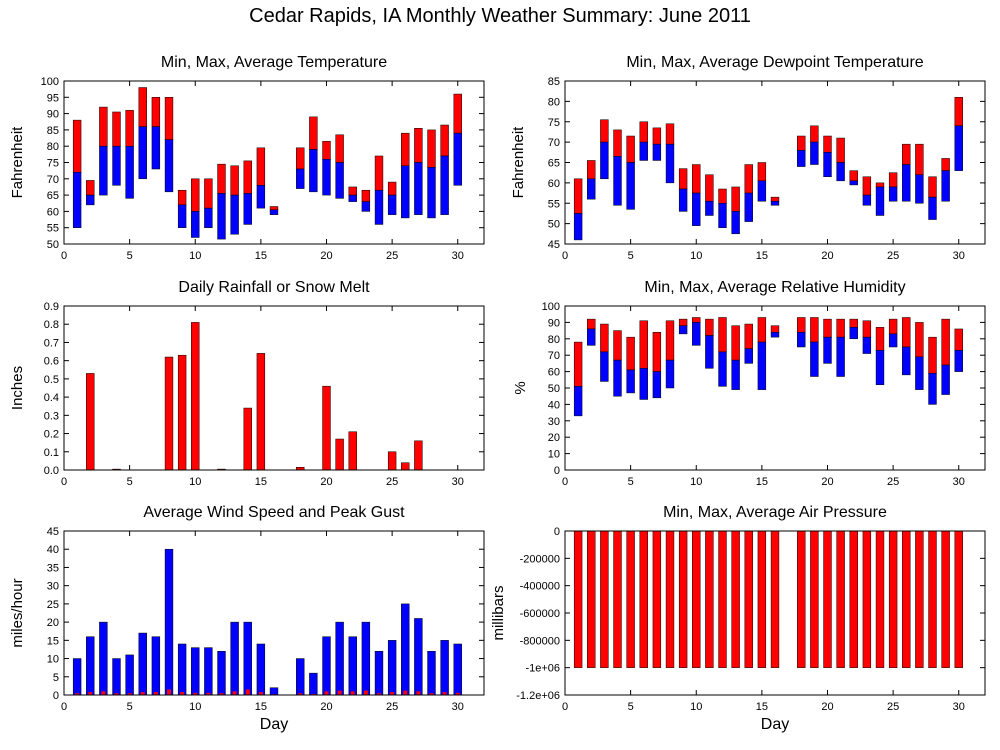 The width and height of the screenshot is (1000, 750). I want to click on temp-title: Min, Max, Average Temperature, so click(274, 62).